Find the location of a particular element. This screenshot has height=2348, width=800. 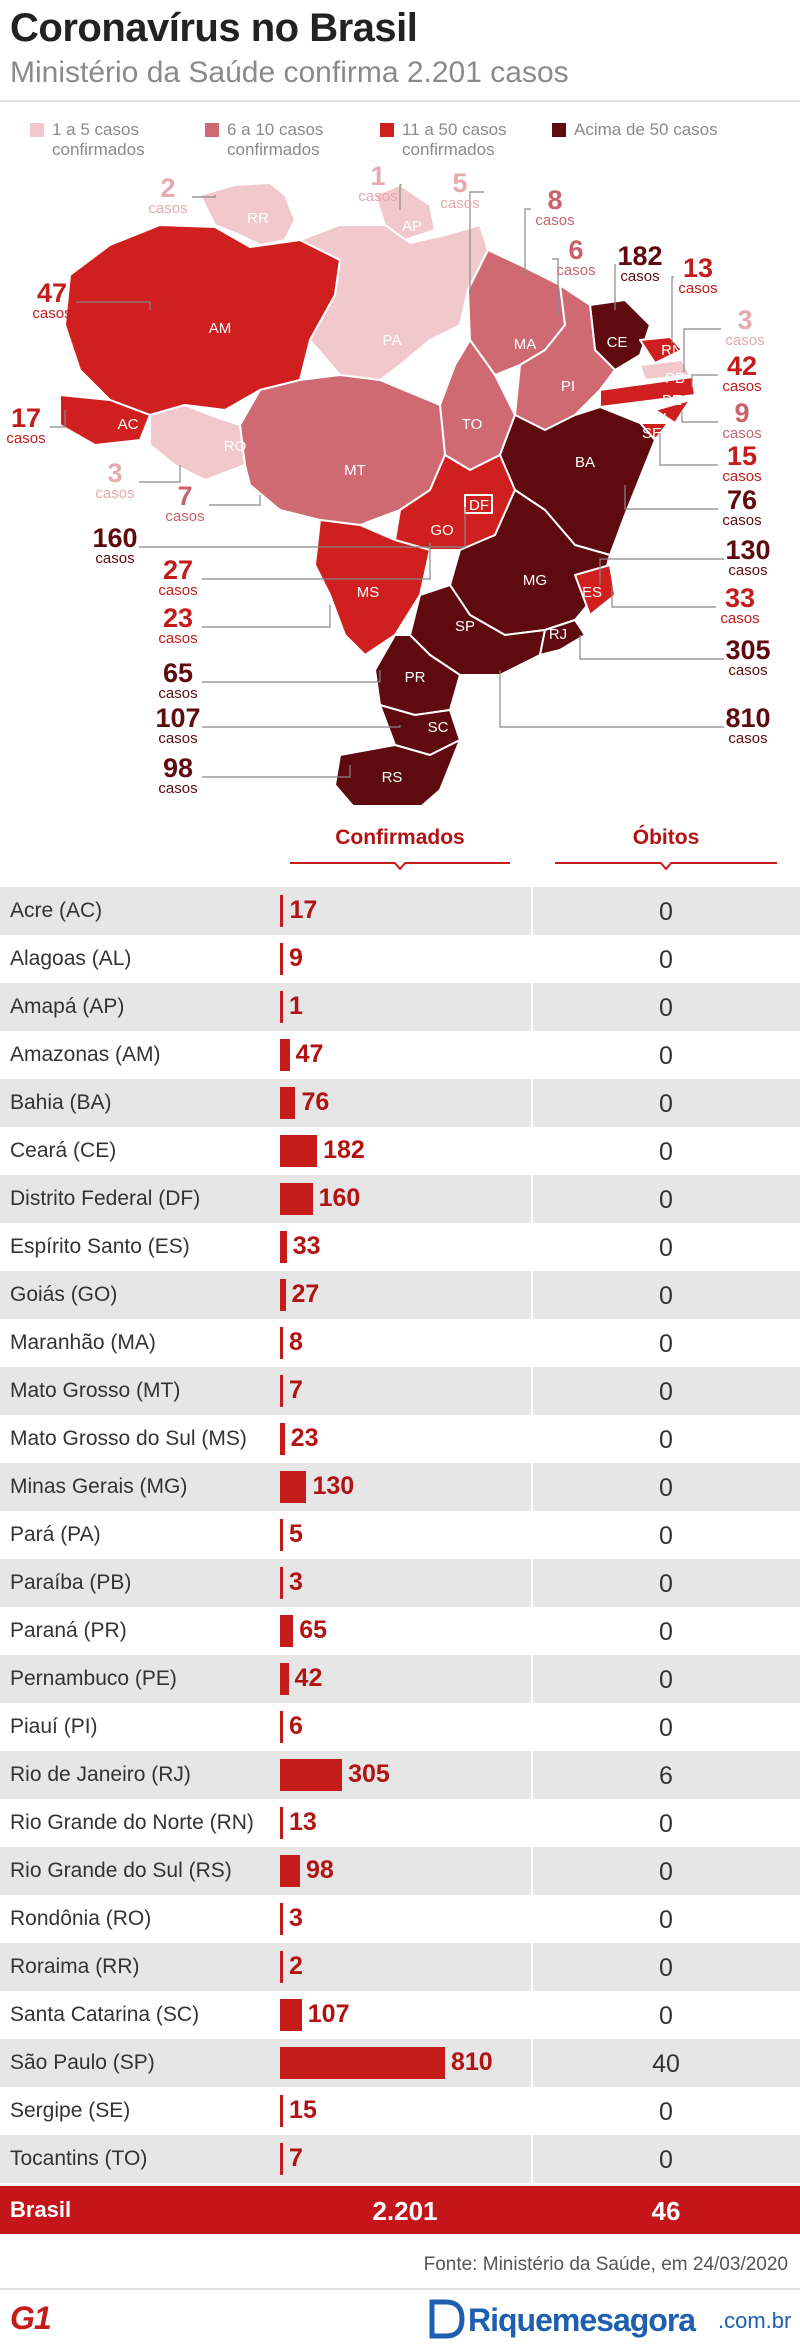

page-subtitle: Ministério da Saúde confirma 2.201 casos is located at coordinates (289, 72).